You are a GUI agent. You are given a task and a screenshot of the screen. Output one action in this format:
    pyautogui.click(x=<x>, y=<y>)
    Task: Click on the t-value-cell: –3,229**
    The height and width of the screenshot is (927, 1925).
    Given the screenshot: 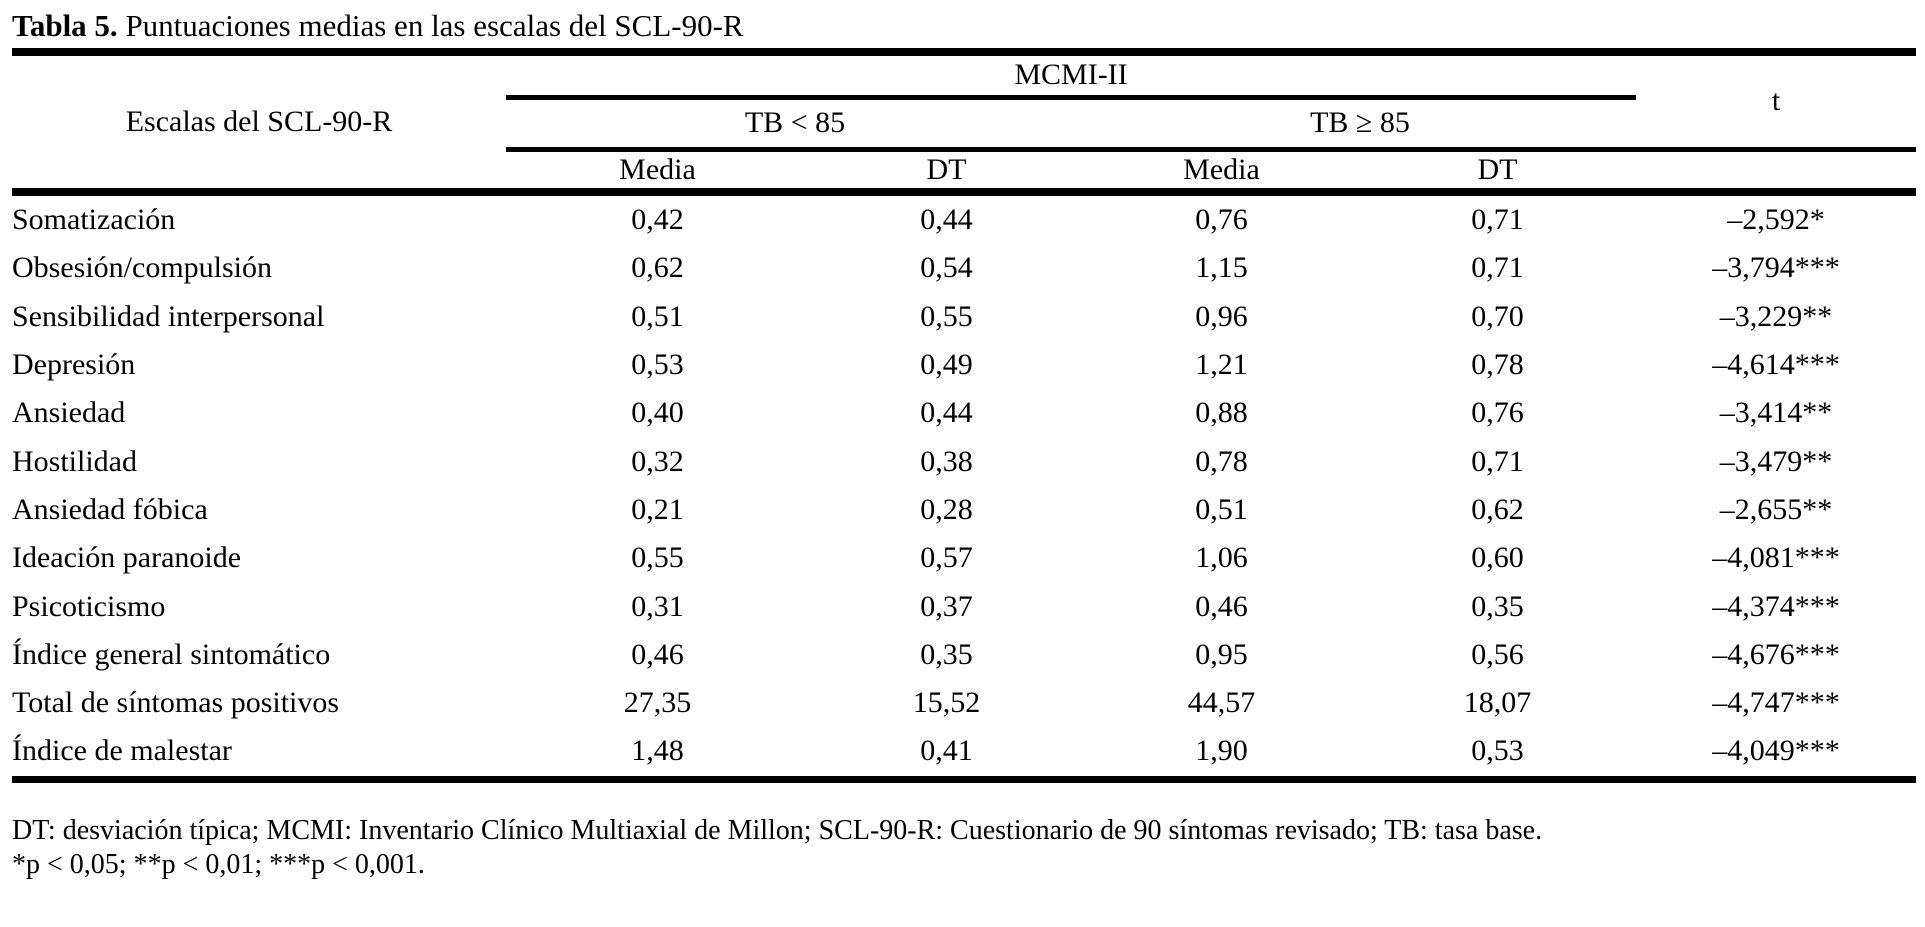 What is the action you would take?
    pyautogui.click(x=1776, y=316)
    